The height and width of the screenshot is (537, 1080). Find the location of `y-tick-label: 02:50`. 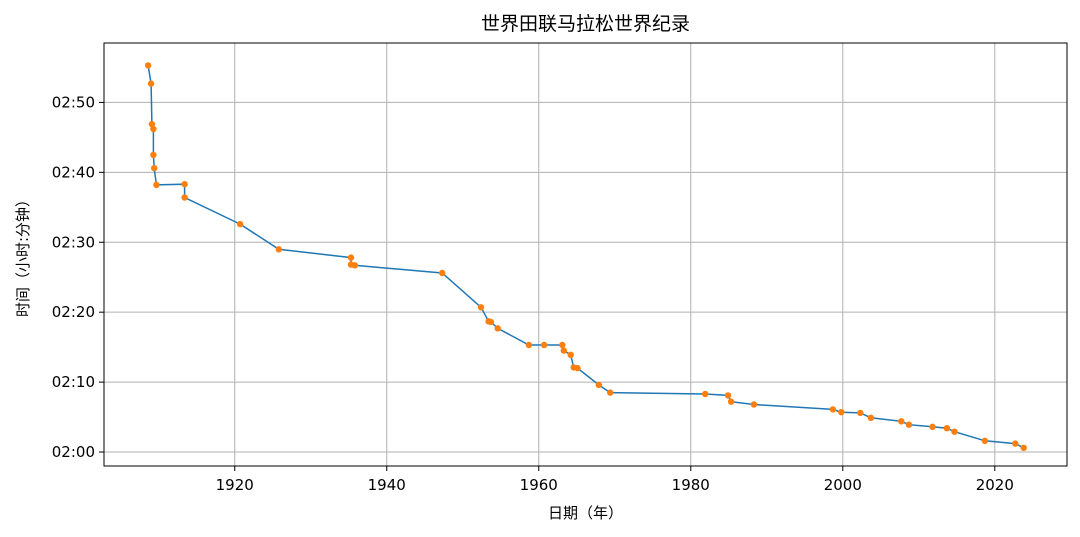

y-tick-label: 02:50 is located at coordinates (73, 102).